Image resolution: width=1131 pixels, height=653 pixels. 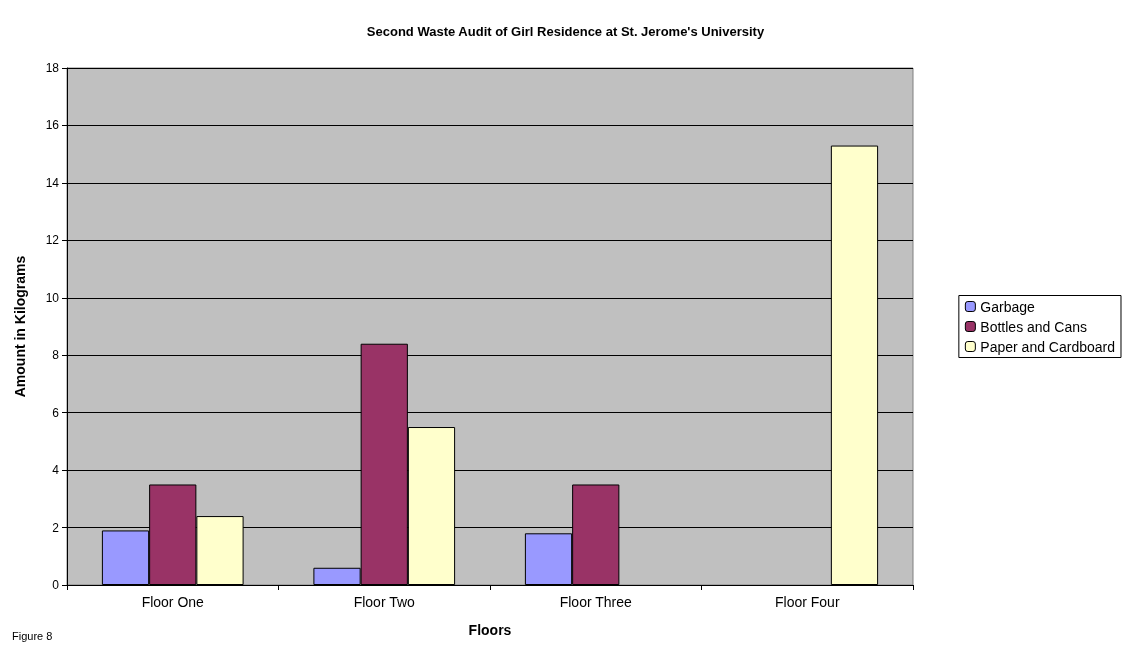 What do you see at coordinates (52, 297) in the screenshot?
I see `y-tick-label: 10` at bounding box center [52, 297].